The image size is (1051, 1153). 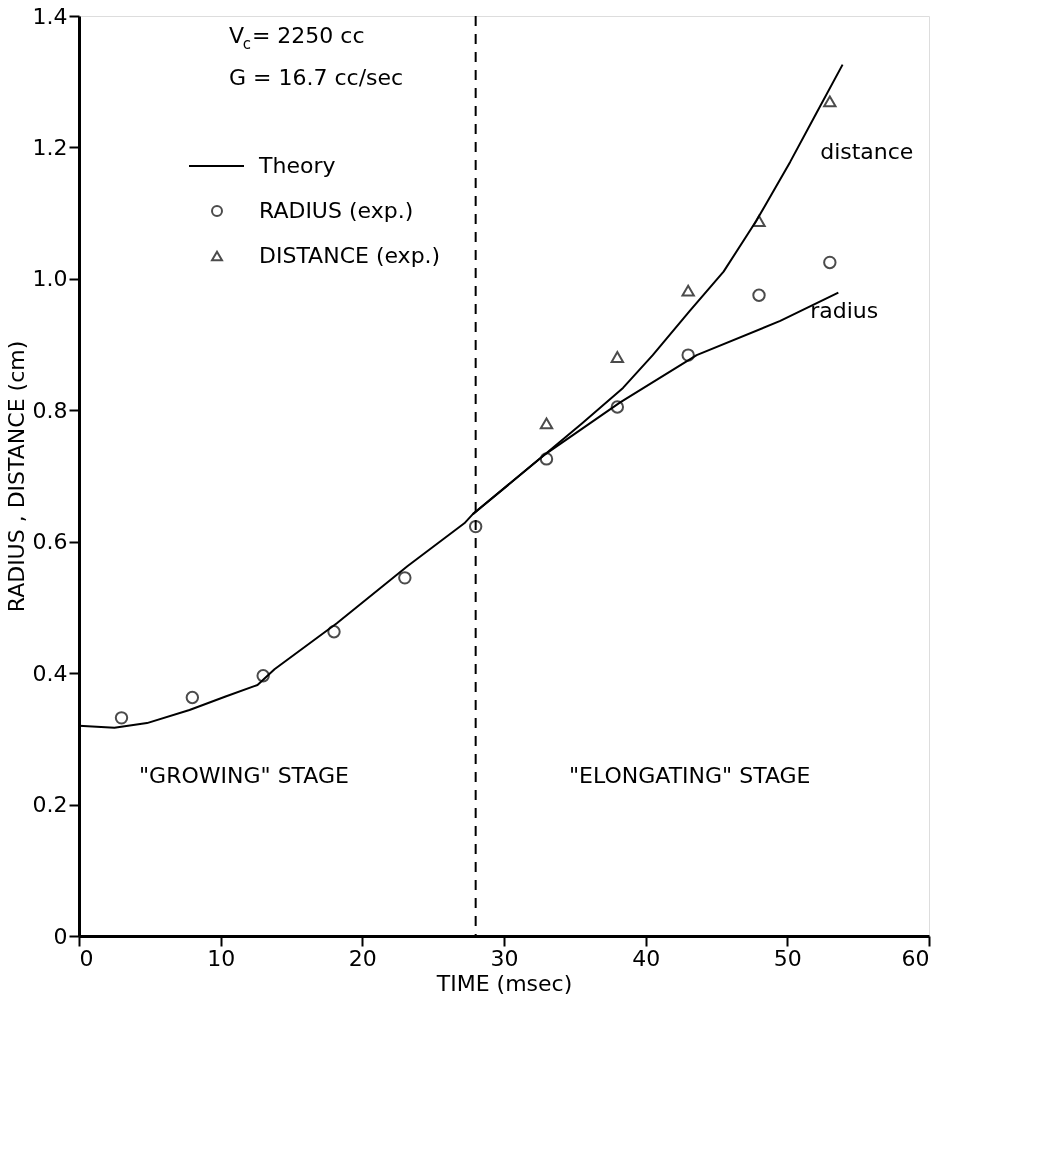 What do you see at coordinates (16, 476) in the screenshot?
I see `y-axis-title: RADIUS , DISTANCE (cm)` at bounding box center [16, 476].